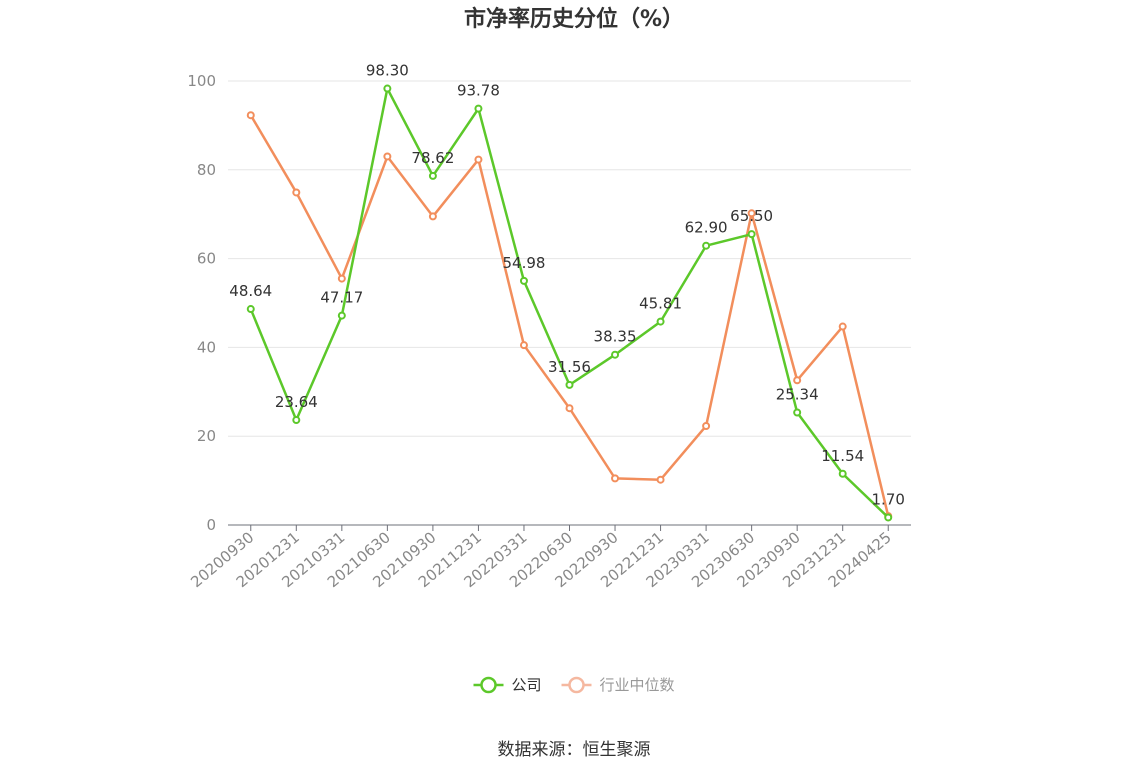 This screenshot has width=1148, height=776. What do you see at coordinates (569, 367) in the screenshot?
I see `data-label: 31.56` at bounding box center [569, 367].